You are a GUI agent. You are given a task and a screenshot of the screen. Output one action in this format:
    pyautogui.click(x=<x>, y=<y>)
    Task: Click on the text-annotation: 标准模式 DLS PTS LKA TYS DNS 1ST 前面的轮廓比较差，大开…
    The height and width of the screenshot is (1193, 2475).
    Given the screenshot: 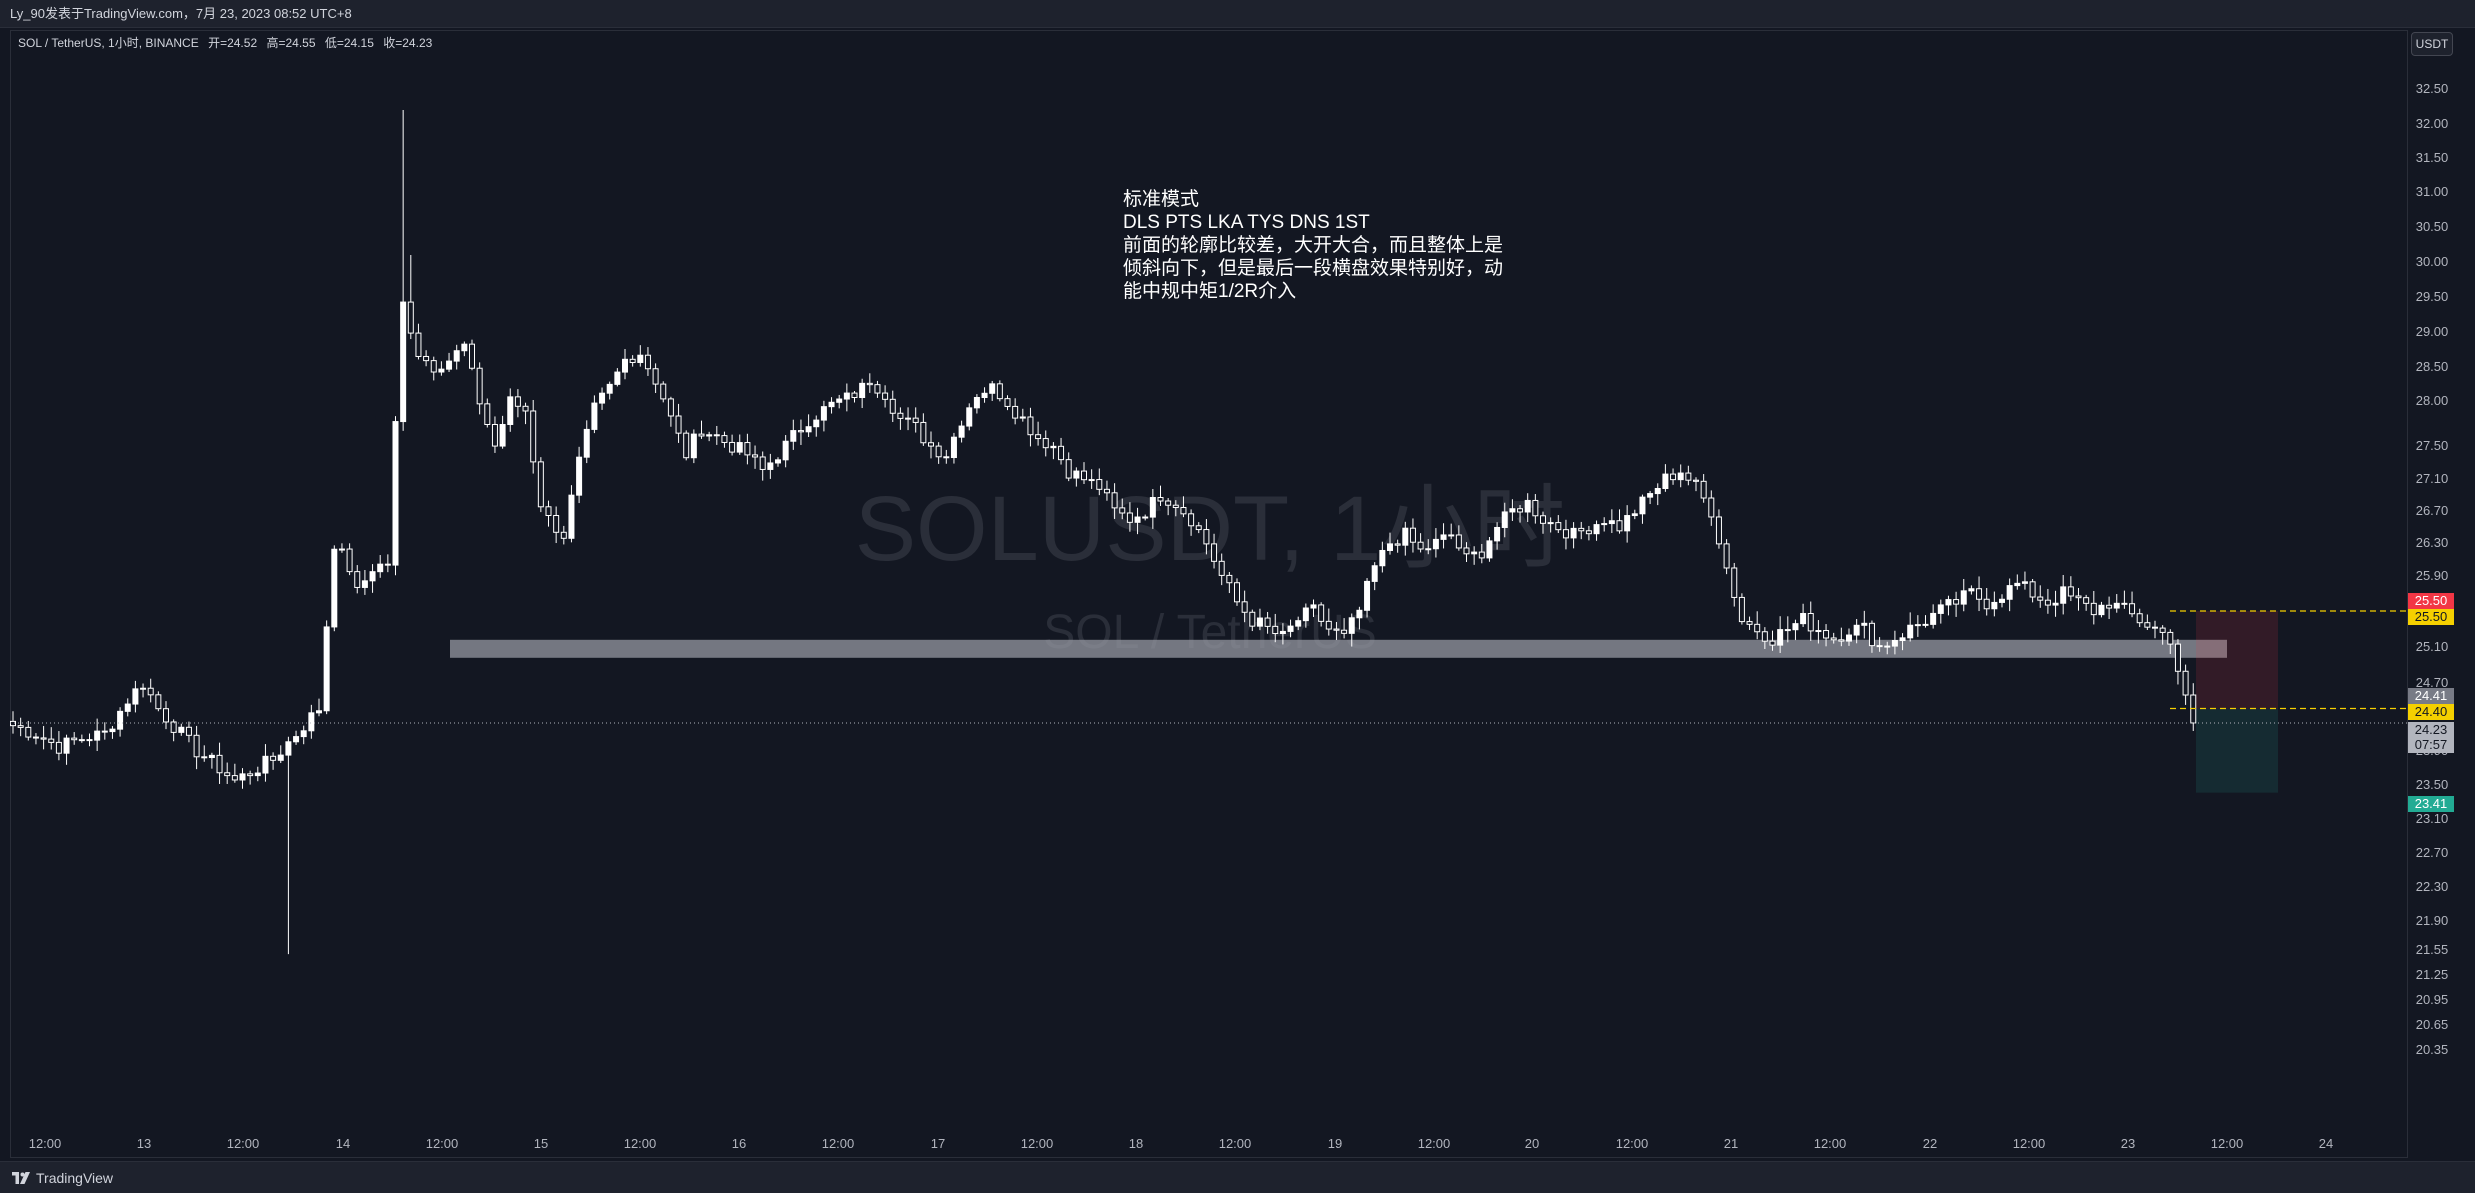 What is the action you would take?
    pyautogui.click(x=1313, y=245)
    